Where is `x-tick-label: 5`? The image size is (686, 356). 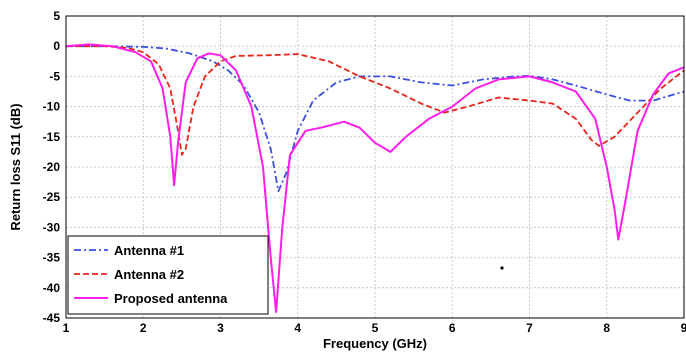
x-tick-label: 5 is located at coordinates (375, 328).